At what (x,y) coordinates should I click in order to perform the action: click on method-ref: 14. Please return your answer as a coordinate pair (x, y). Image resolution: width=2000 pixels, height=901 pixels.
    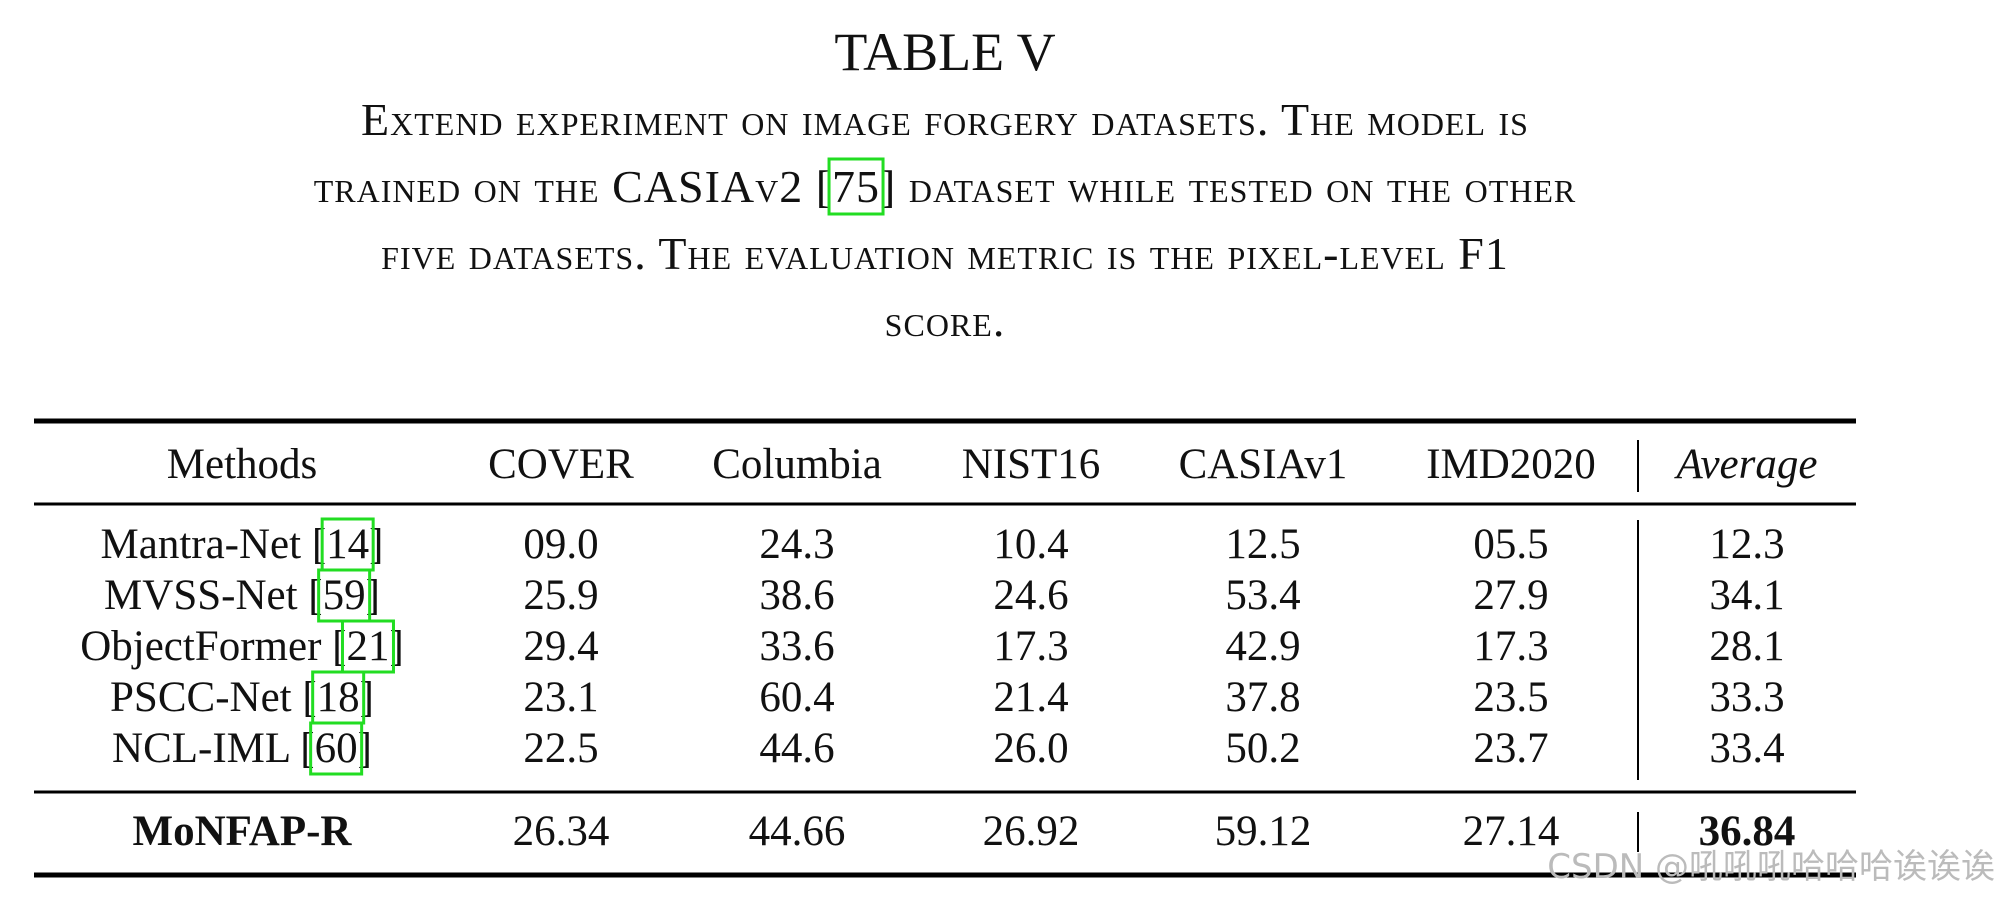
    Looking at the image, I should click on (347, 544).